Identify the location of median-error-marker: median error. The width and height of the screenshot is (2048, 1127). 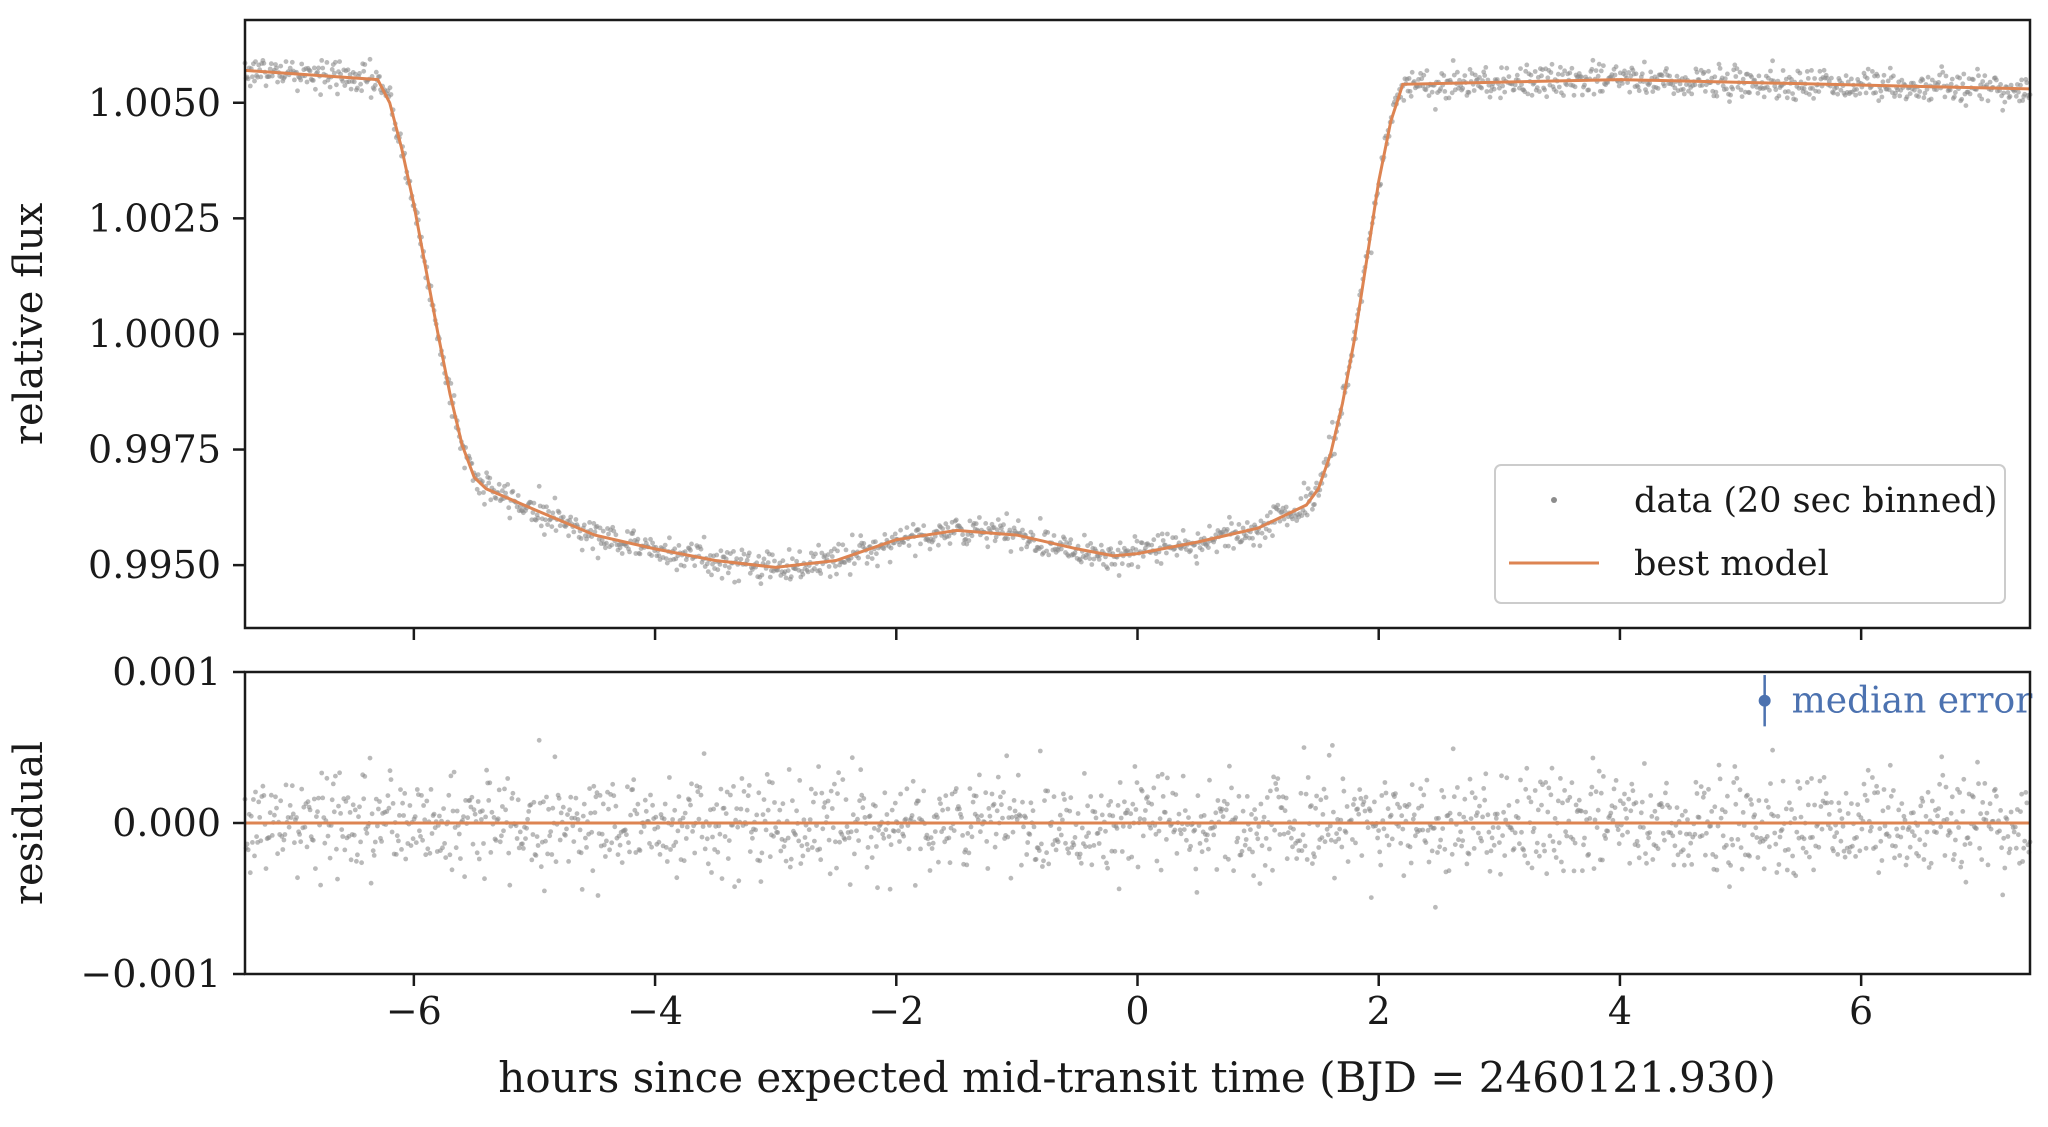
(1895, 701).